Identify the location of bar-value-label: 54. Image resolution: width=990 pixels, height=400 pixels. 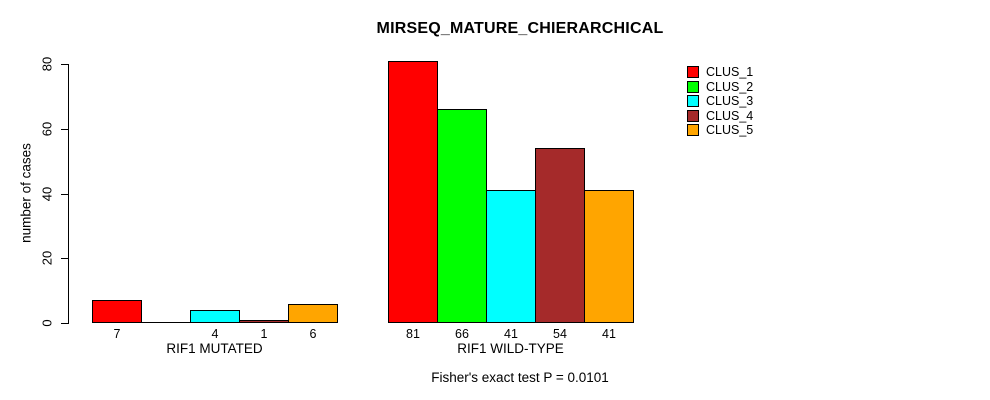
(560, 334).